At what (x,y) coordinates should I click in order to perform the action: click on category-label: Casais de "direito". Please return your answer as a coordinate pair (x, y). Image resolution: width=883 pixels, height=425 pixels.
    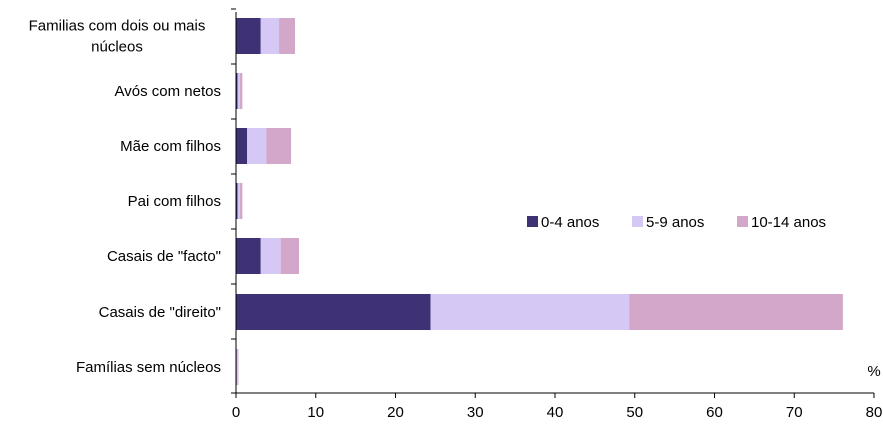
    Looking at the image, I should click on (160, 312).